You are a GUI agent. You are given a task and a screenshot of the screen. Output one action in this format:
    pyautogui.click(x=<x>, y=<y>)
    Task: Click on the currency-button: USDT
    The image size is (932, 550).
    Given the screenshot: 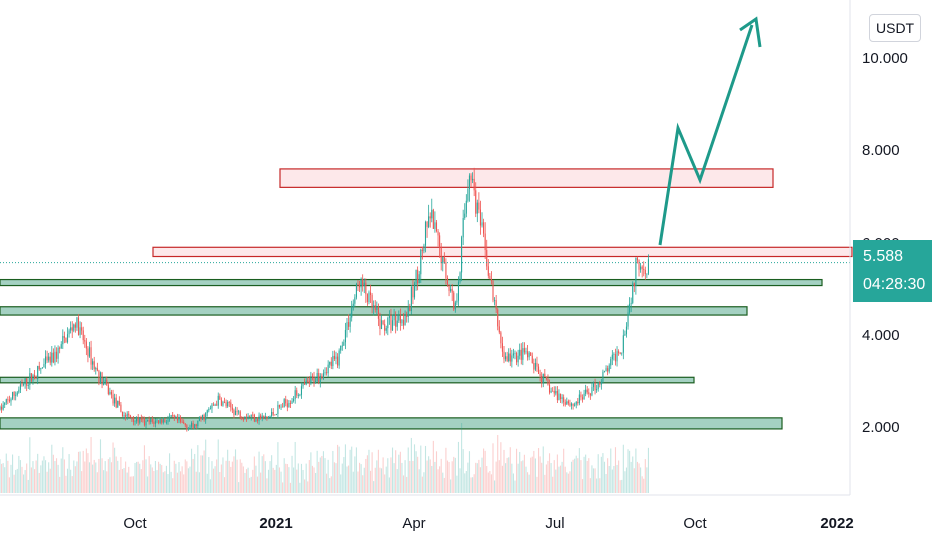 What is the action you would take?
    pyautogui.click(x=895, y=28)
    